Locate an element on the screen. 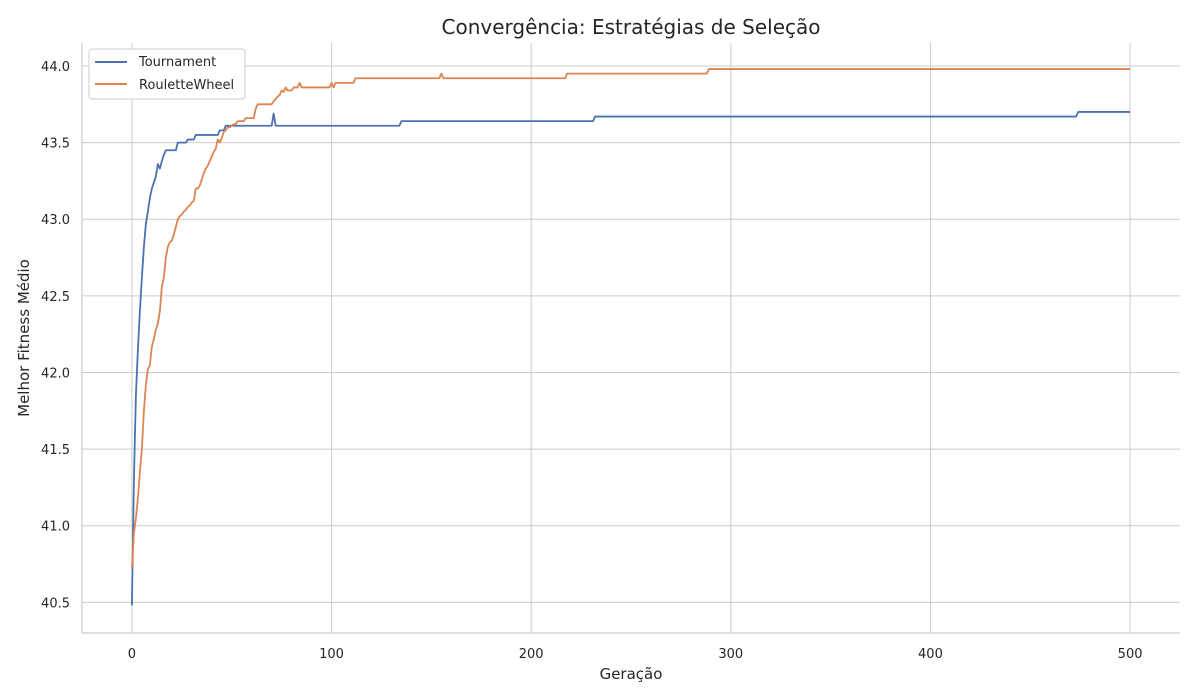 The image size is (1200, 700). legend-label-tournament: Tournament is located at coordinates (177, 62).